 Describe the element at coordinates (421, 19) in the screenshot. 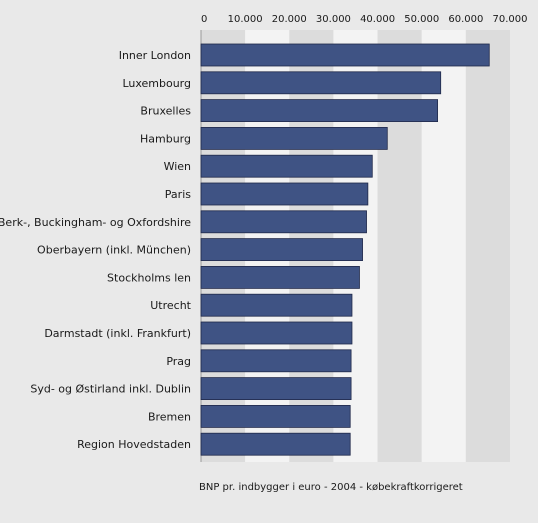

I see `x-tick-label: 50.000` at that location.